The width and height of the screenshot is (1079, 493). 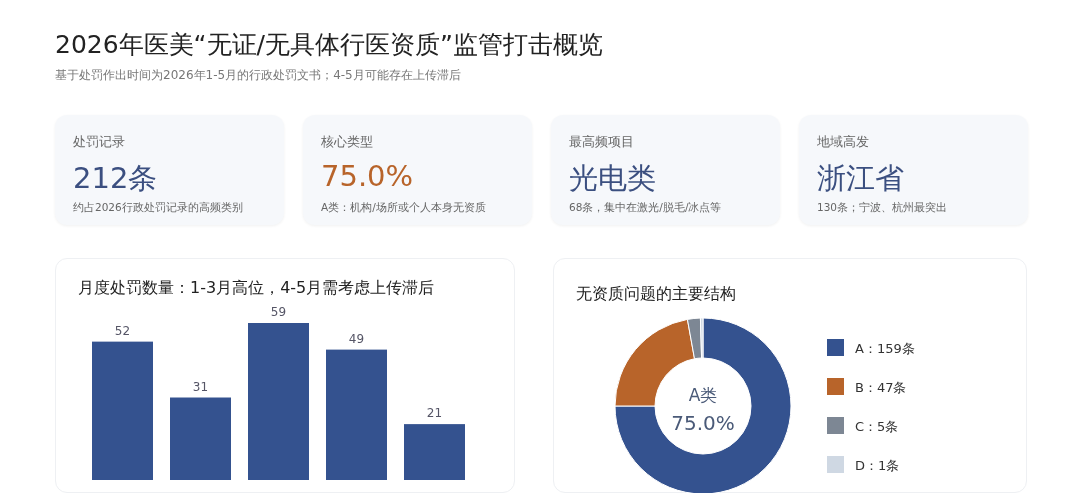 What do you see at coordinates (612, 178) in the screenshot?
I see `text: 光电类` at bounding box center [612, 178].